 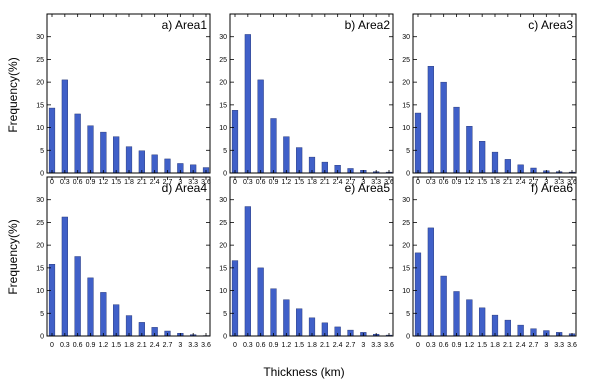 I want to click on y-tick-label: 5, so click(x=225, y=314).